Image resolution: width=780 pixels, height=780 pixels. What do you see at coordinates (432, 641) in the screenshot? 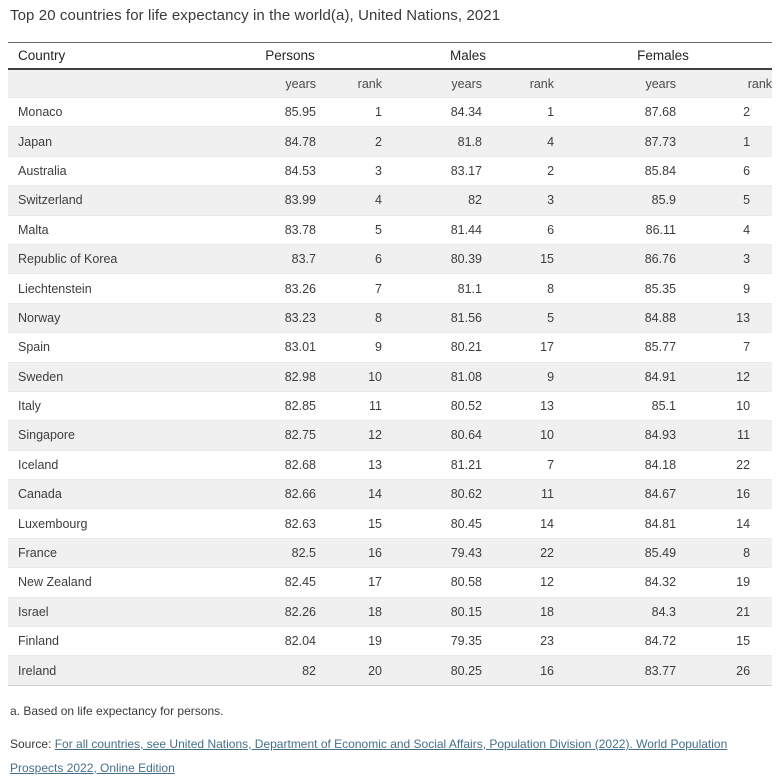
I see `males-years-cell: 79.35` at bounding box center [432, 641].